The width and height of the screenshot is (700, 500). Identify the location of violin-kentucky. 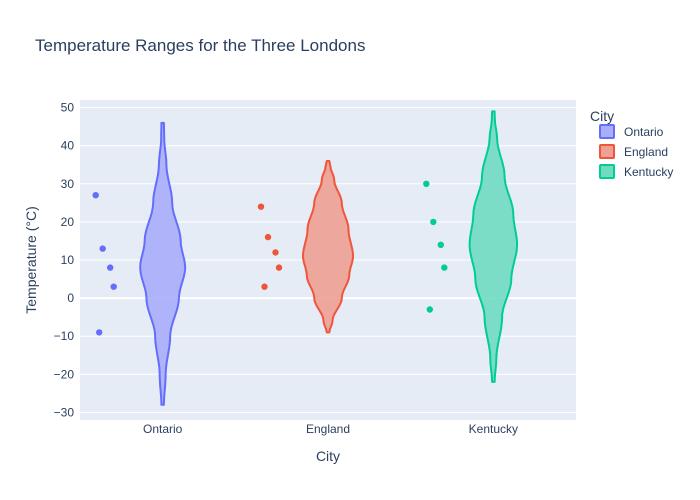
(493, 246).